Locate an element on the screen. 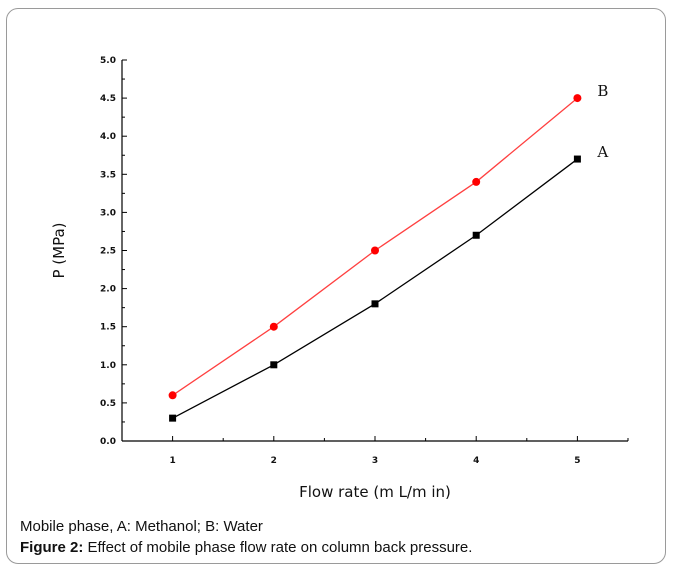  x-tick-label: 2 is located at coordinates (274, 461).